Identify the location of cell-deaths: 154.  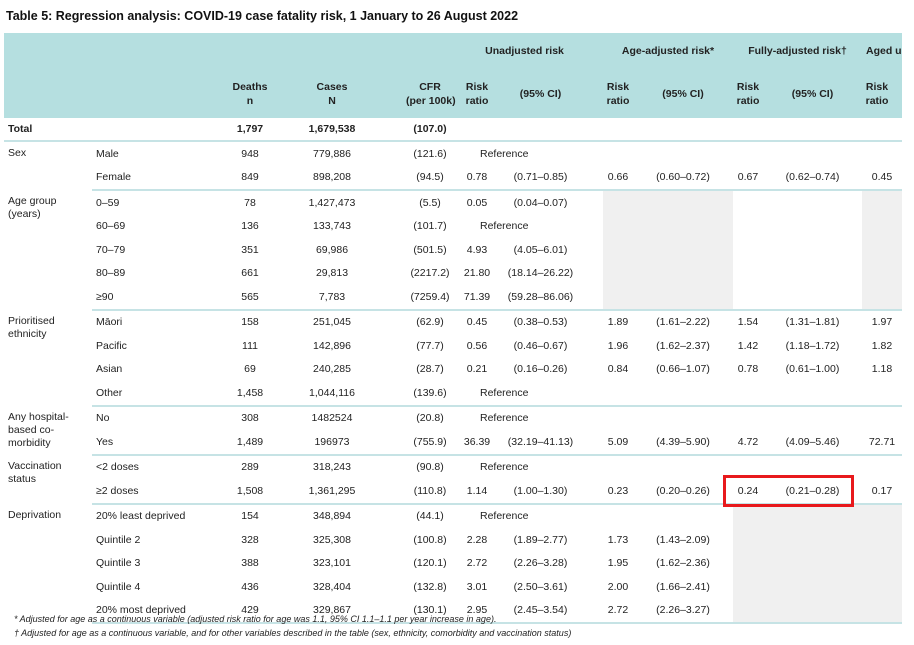
(250, 516).